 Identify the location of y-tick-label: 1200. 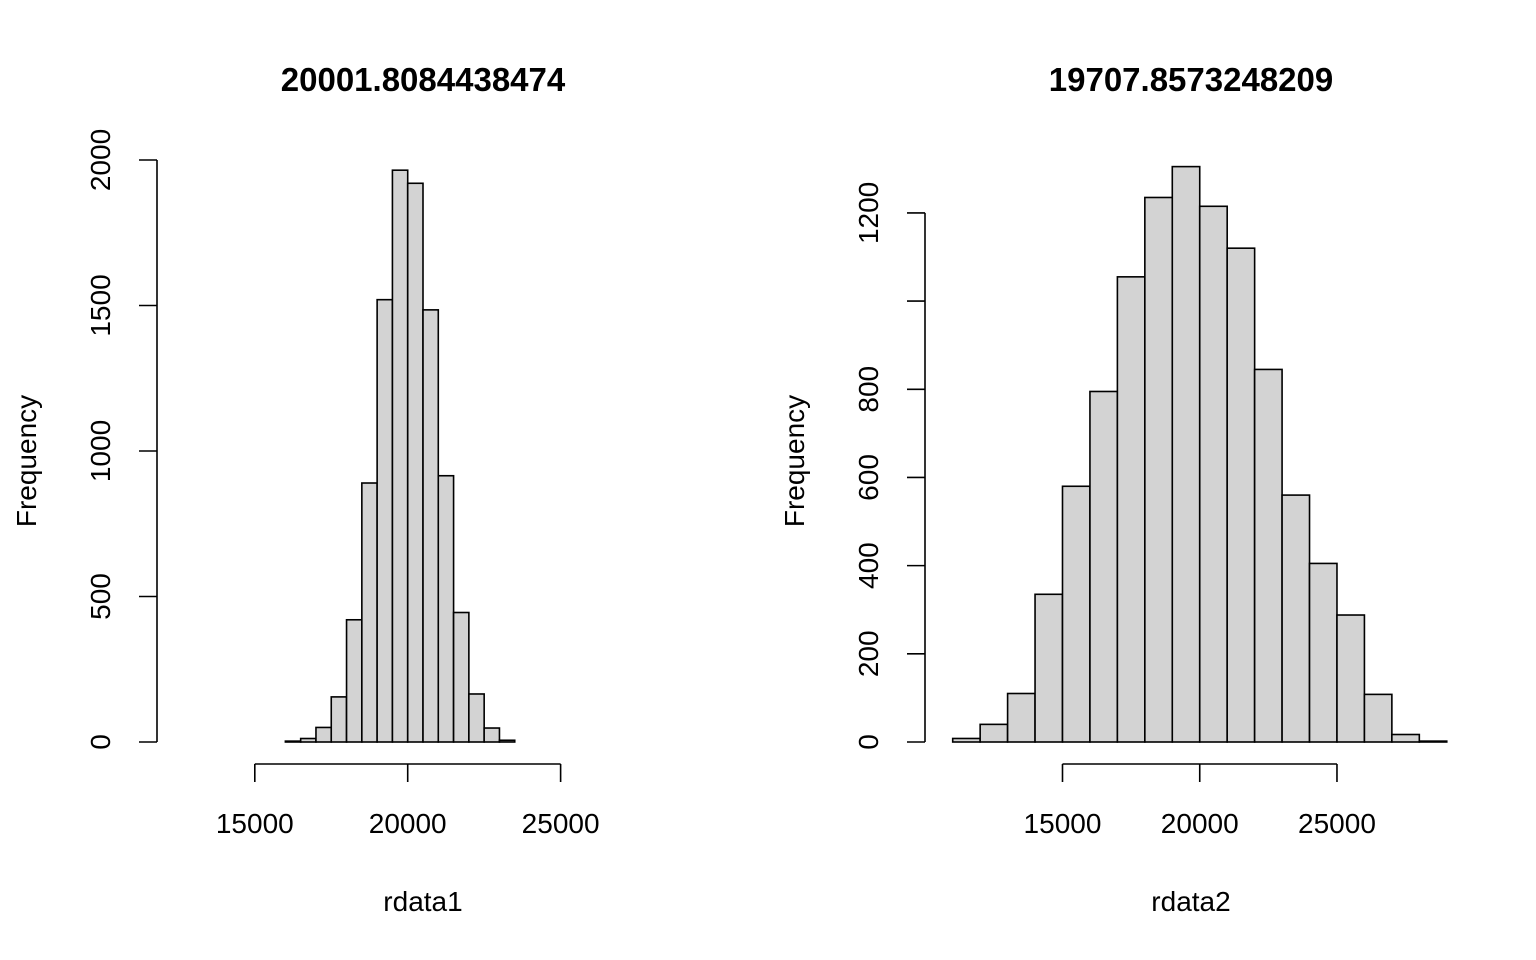
(868, 213).